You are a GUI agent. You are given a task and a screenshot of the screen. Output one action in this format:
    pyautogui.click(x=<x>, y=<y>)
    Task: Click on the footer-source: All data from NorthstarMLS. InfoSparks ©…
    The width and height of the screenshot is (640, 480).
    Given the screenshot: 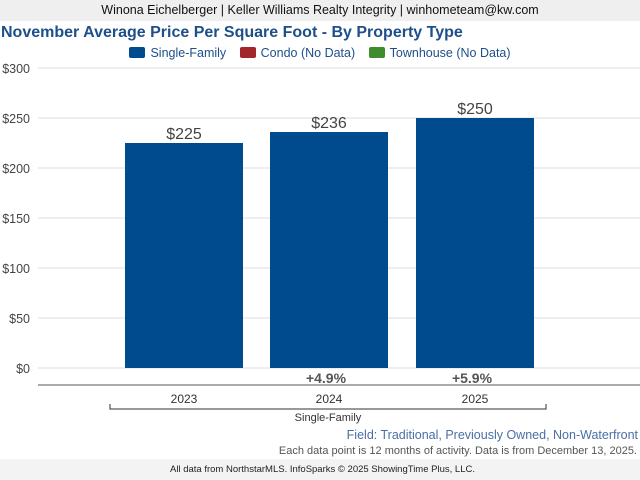 What is the action you would take?
    pyautogui.click(x=322, y=469)
    